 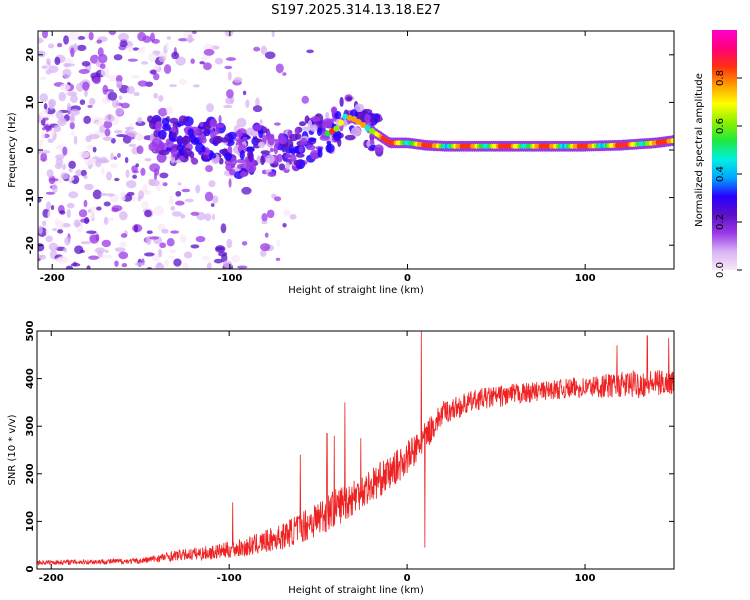 I want to click on colorbar-gradient, so click(x=724, y=150).